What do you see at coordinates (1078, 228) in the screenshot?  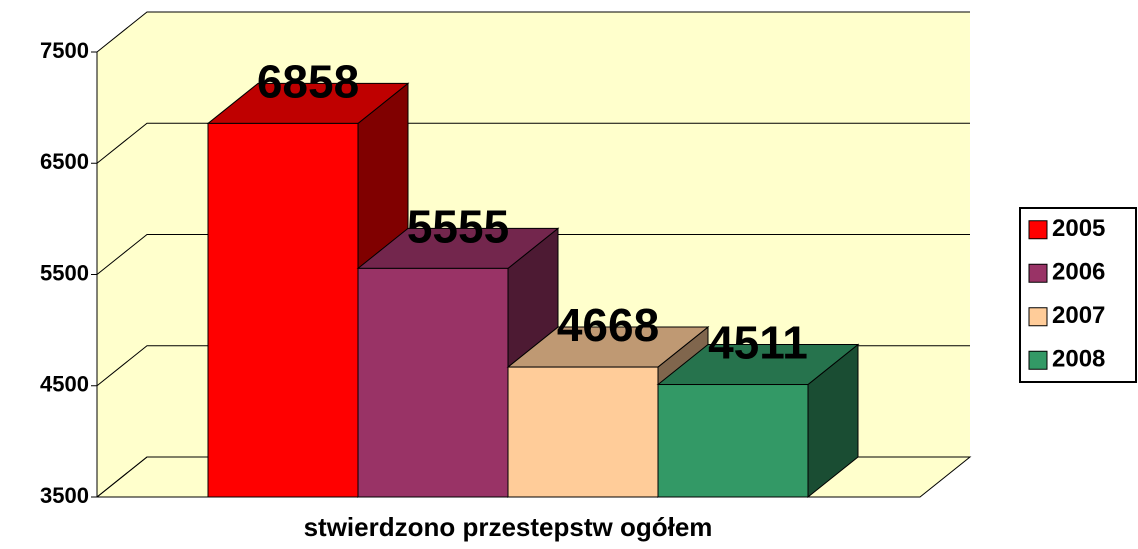 I see `legend-label: 2005` at bounding box center [1078, 228].